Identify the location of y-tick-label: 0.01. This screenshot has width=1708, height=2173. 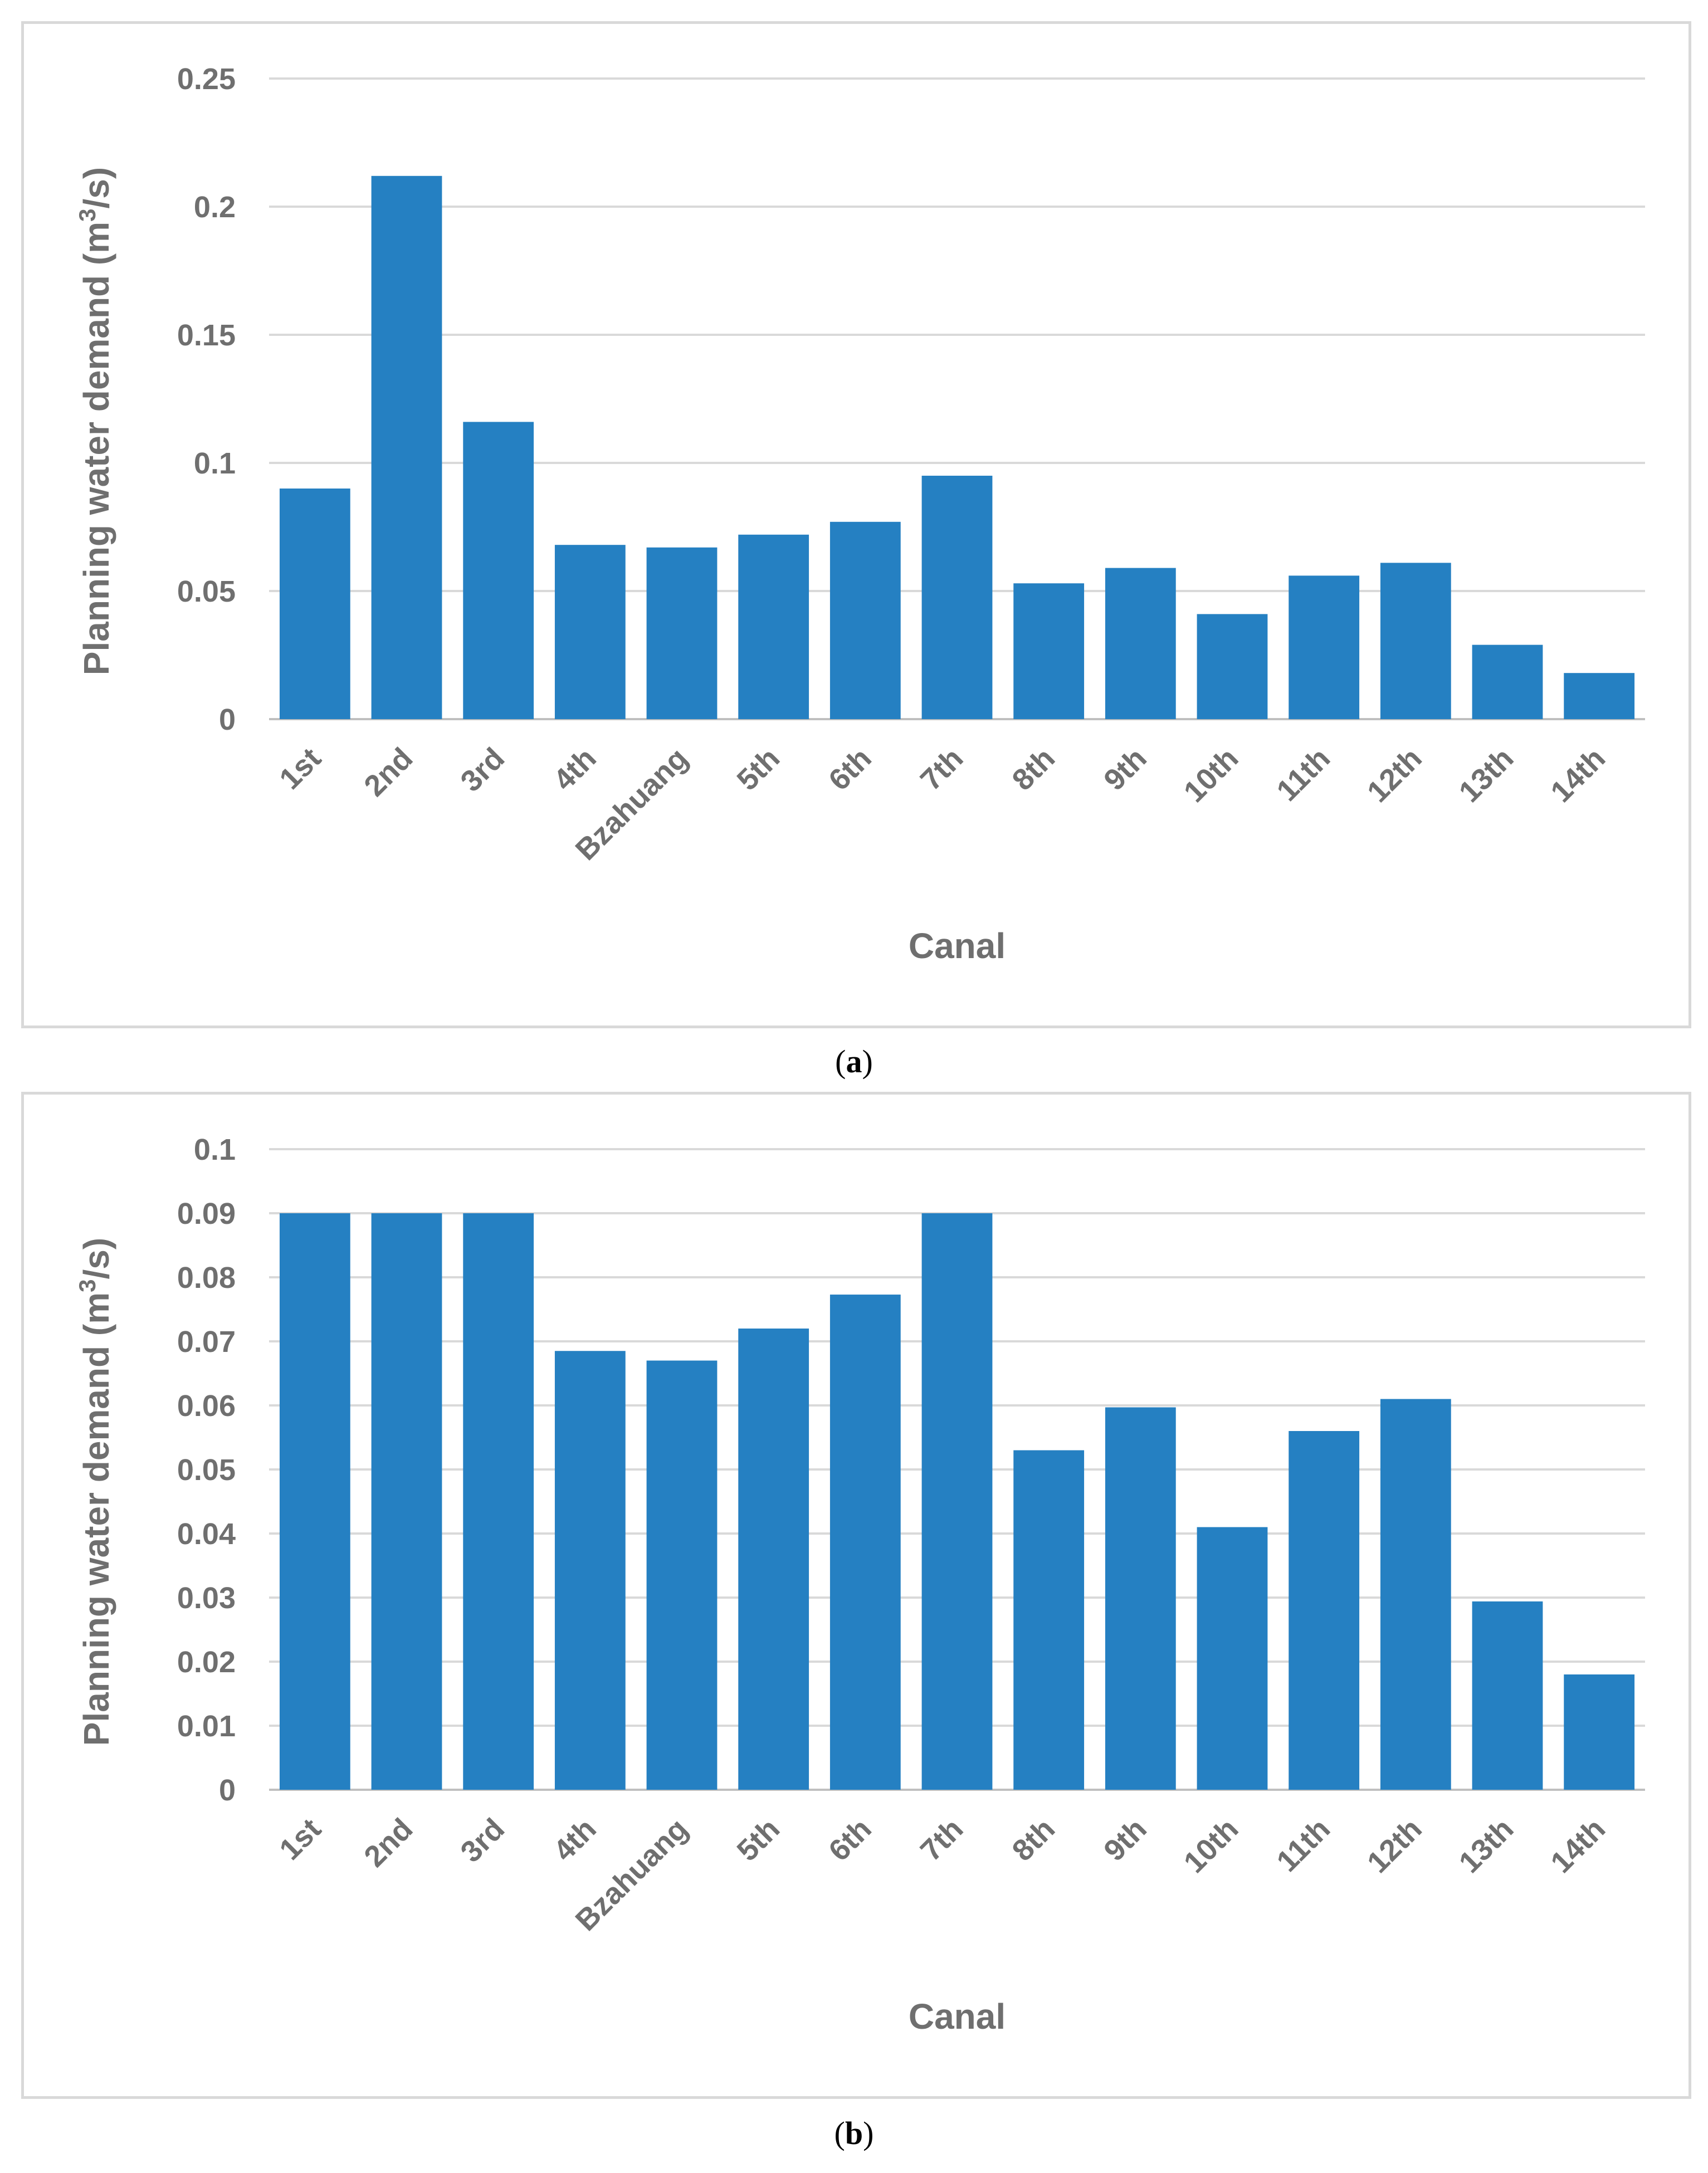
(206, 1727).